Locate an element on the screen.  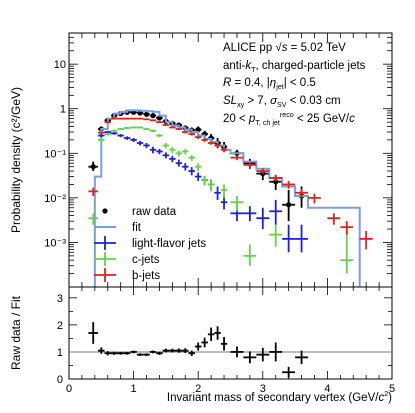
bottom-y-tick-label: 1 is located at coordinates (60, 353).